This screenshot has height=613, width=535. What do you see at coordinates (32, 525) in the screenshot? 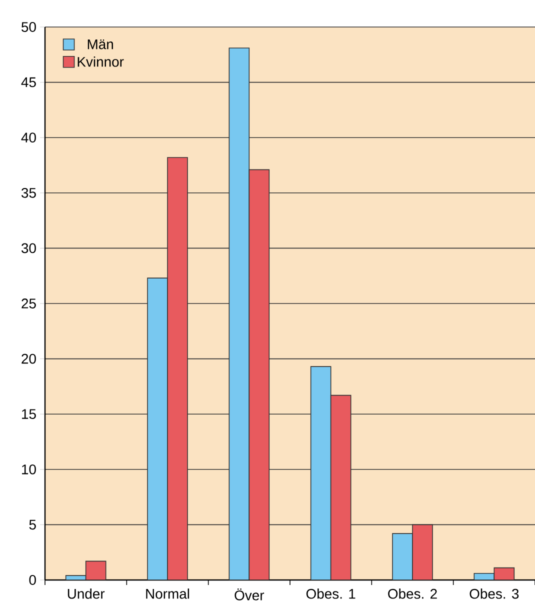
I see `y-tick-label: 5` at bounding box center [32, 525].